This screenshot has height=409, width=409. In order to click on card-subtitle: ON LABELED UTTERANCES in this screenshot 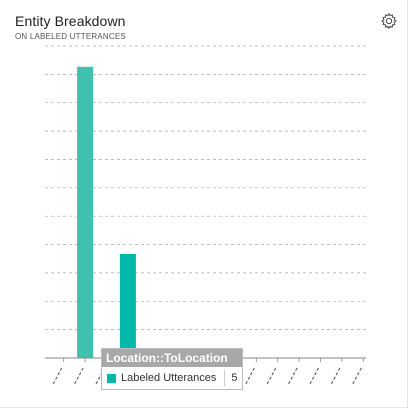, I will do `click(70, 36)`.